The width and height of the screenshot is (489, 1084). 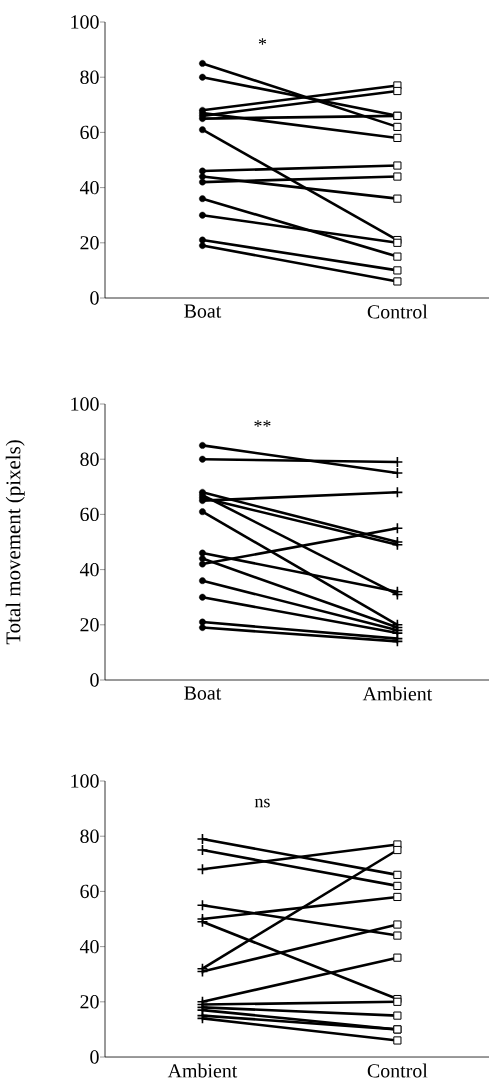 What do you see at coordinates (15, 542) in the screenshot?
I see `y-axis-title: Total movement (pixels)` at bounding box center [15, 542].